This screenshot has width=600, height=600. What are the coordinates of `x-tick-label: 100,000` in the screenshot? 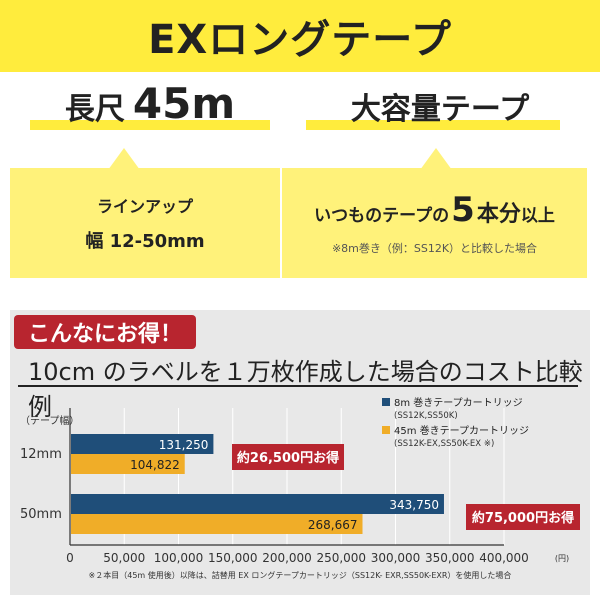 It's located at (179, 558).